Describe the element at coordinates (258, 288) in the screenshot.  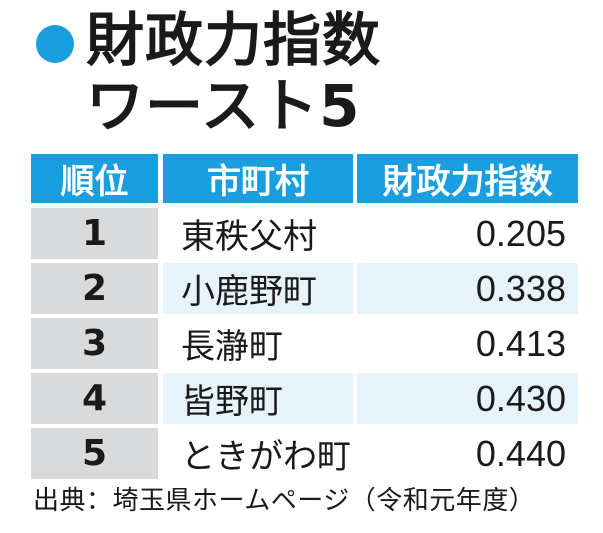
I see `municipality-cell: 小鹿野町` at that location.